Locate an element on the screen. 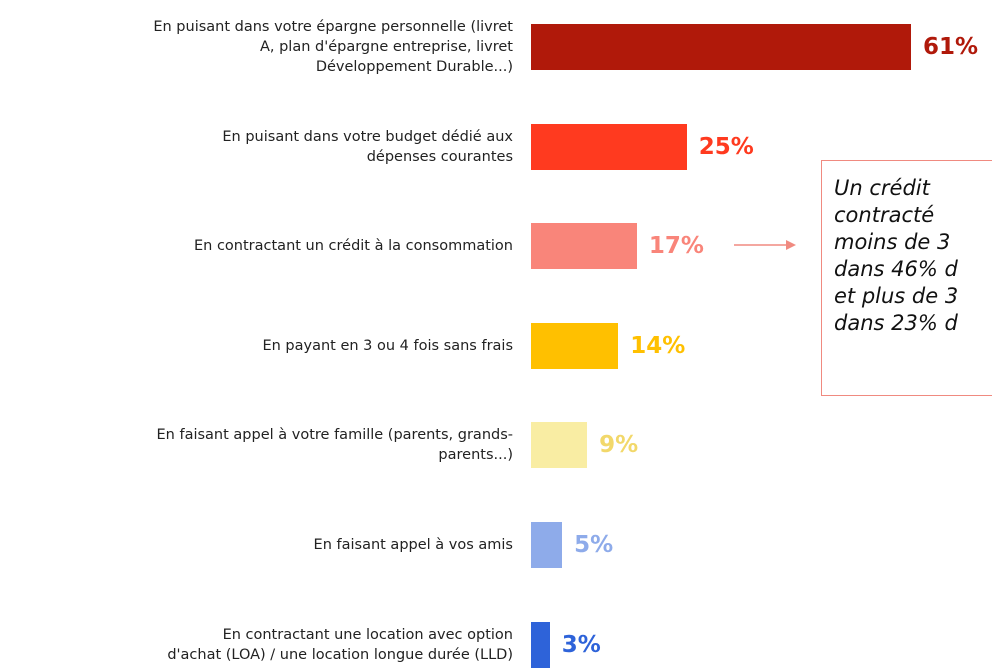 The height and width of the screenshot is (671, 992). value-label: 9% is located at coordinates (619, 445).